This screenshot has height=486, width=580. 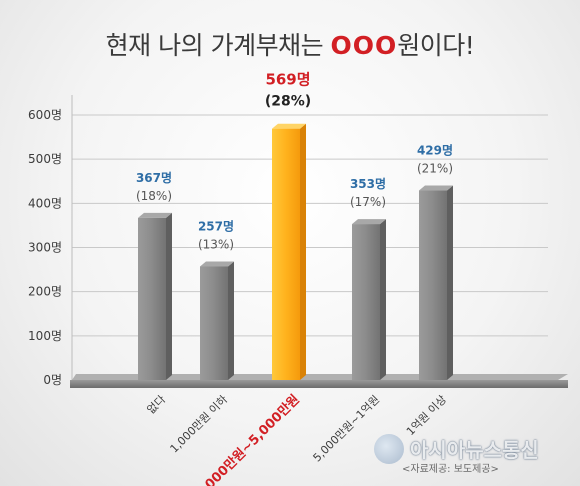 I want to click on y-tick-label: 300명, so click(x=45, y=248).